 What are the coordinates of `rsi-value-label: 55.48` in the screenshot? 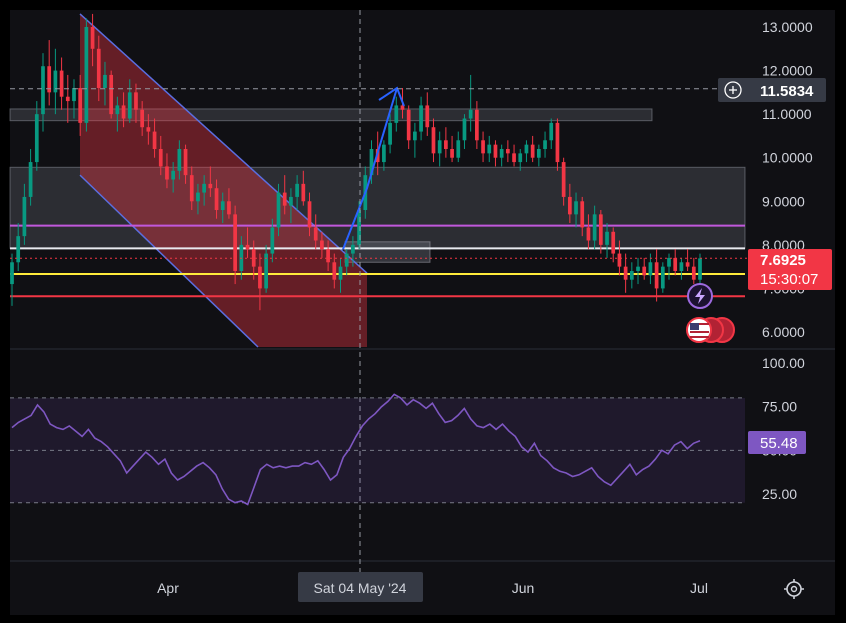 It's located at (779, 443).